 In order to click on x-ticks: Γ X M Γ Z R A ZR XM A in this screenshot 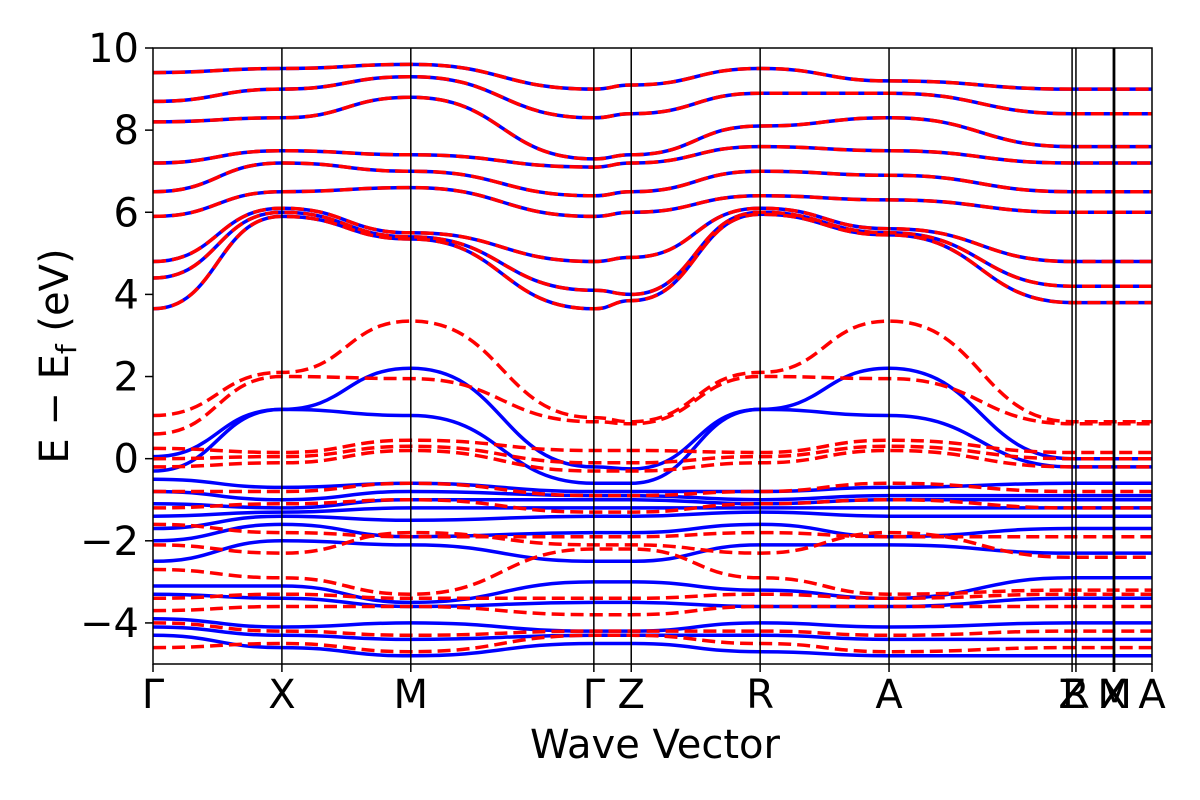, I will do `click(654, 691)`.